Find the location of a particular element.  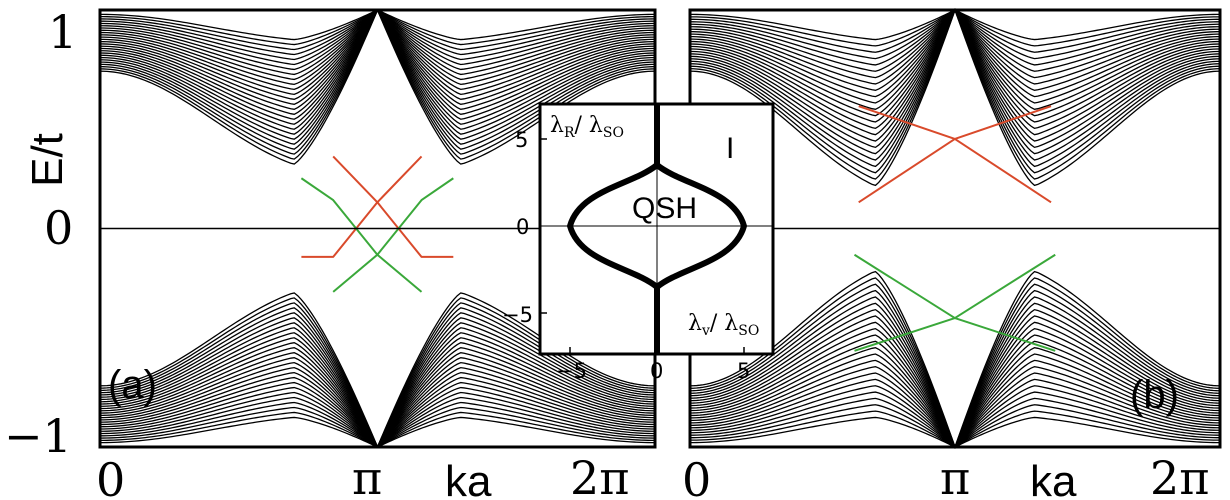

x-axis-label-b: ka is located at coordinates (1053, 478).